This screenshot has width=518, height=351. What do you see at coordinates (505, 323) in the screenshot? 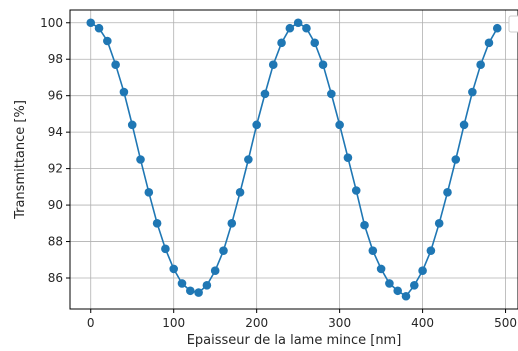
I see `x-tick-label: 500` at bounding box center [505, 323].